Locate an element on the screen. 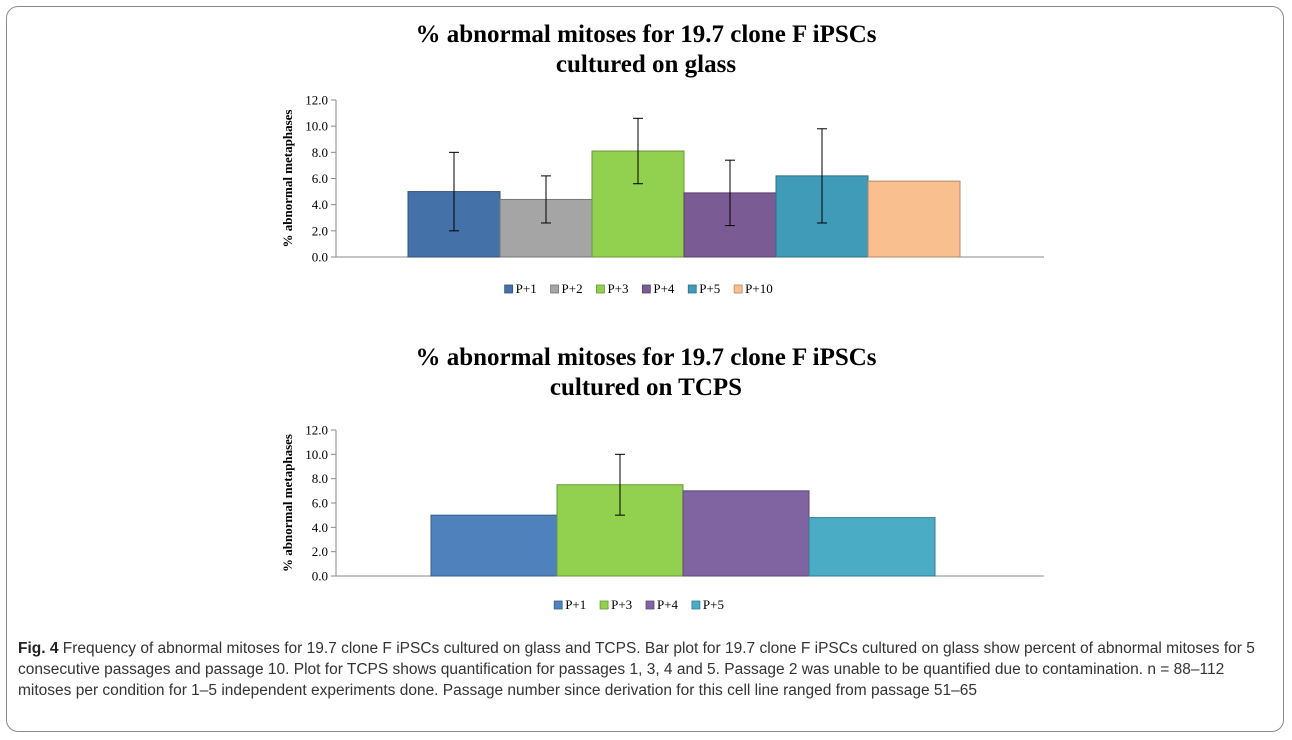 The image size is (1292, 740). legend-label: P+10 is located at coordinates (759, 288).